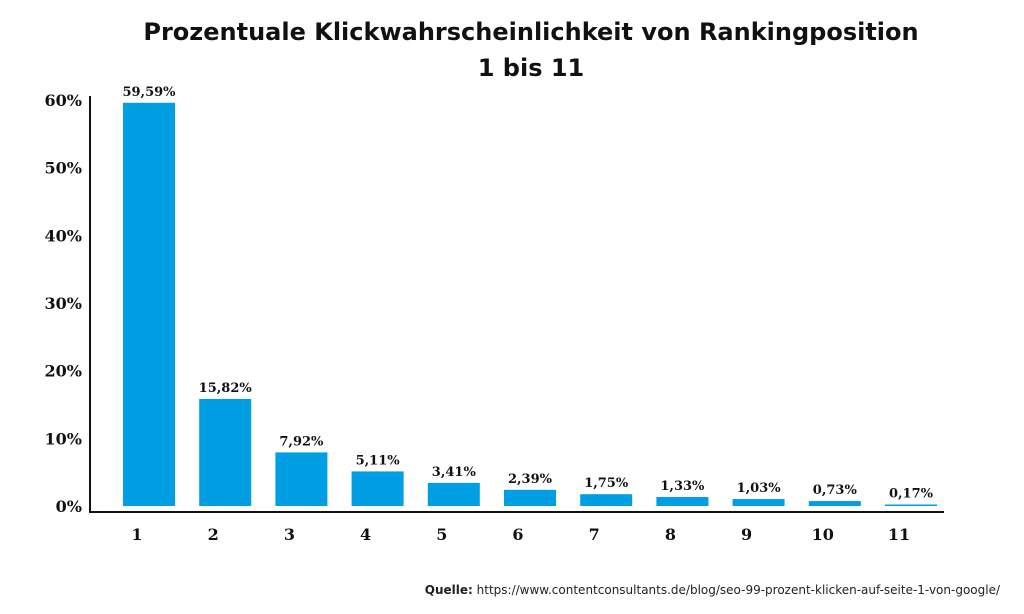  What do you see at coordinates (213, 534) in the screenshot?
I see `x-tick-label-2: 2` at bounding box center [213, 534].